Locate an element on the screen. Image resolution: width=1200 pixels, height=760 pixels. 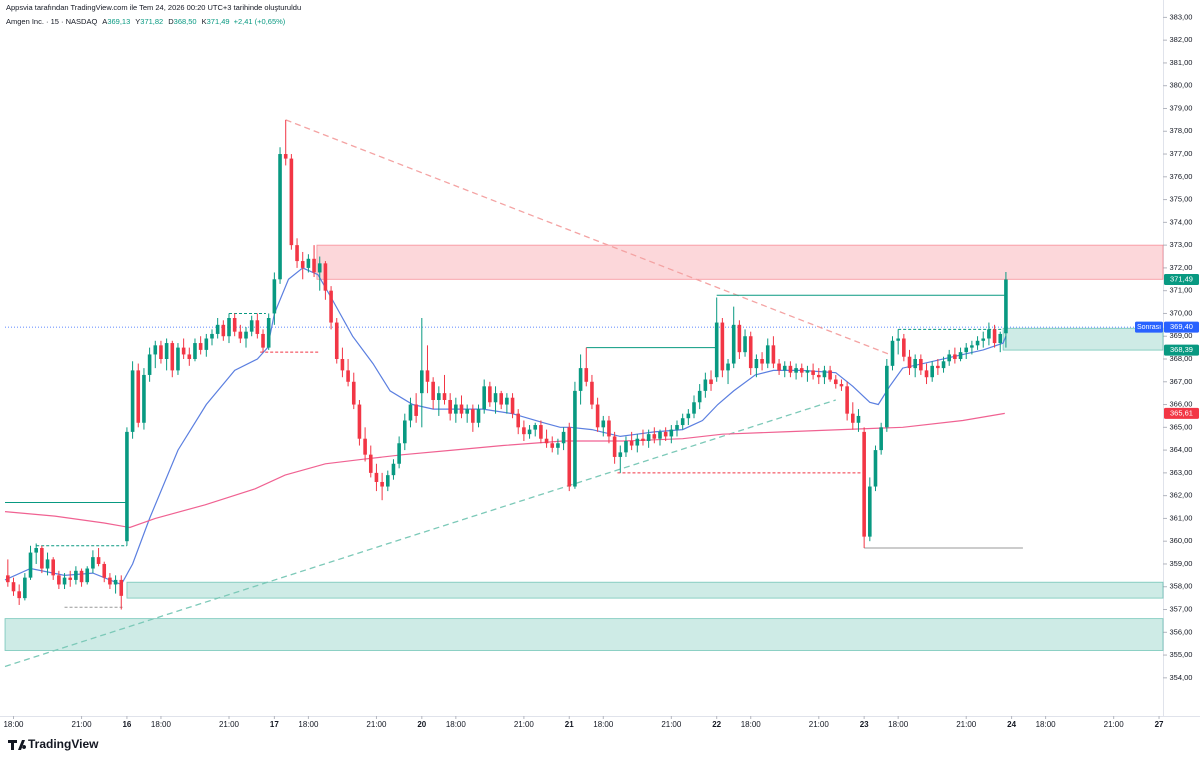
y-tick-label: 375,00 is located at coordinates (1181, 199).